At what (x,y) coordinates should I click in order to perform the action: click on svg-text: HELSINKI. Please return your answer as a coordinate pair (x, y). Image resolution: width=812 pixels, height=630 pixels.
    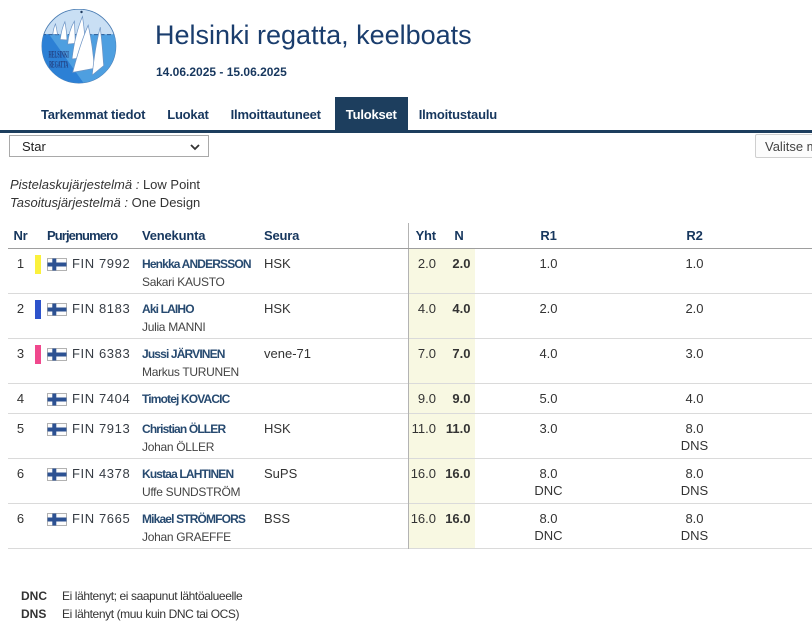
    Looking at the image, I should click on (59, 54).